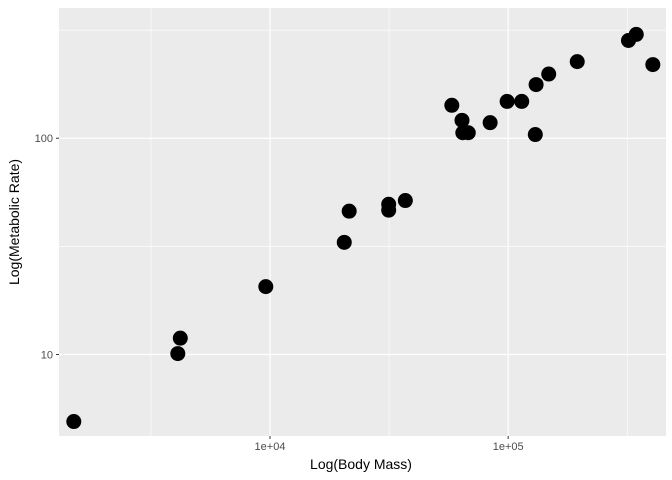 The image size is (672, 480). What do you see at coordinates (361, 464) in the screenshot?
I see `x-axis-title: Log(Body Mass)` at bounding box center [361, 464].